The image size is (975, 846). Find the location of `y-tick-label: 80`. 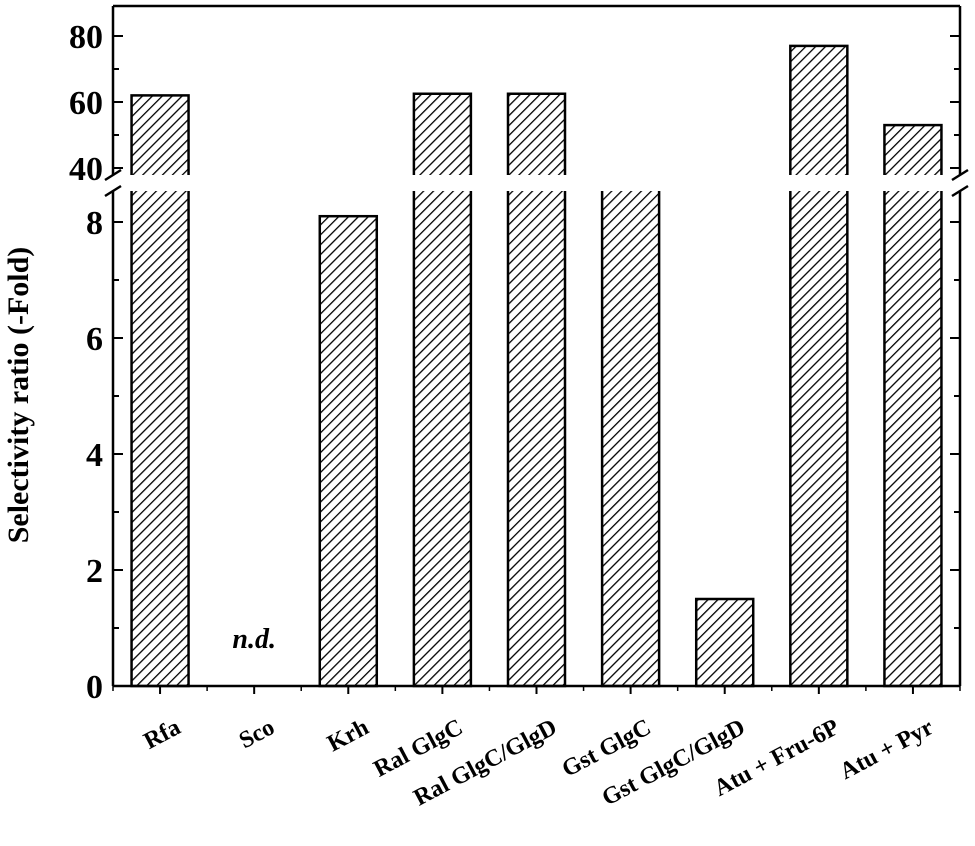

y-tick-label: 80 is located at coordinates (86, 37).